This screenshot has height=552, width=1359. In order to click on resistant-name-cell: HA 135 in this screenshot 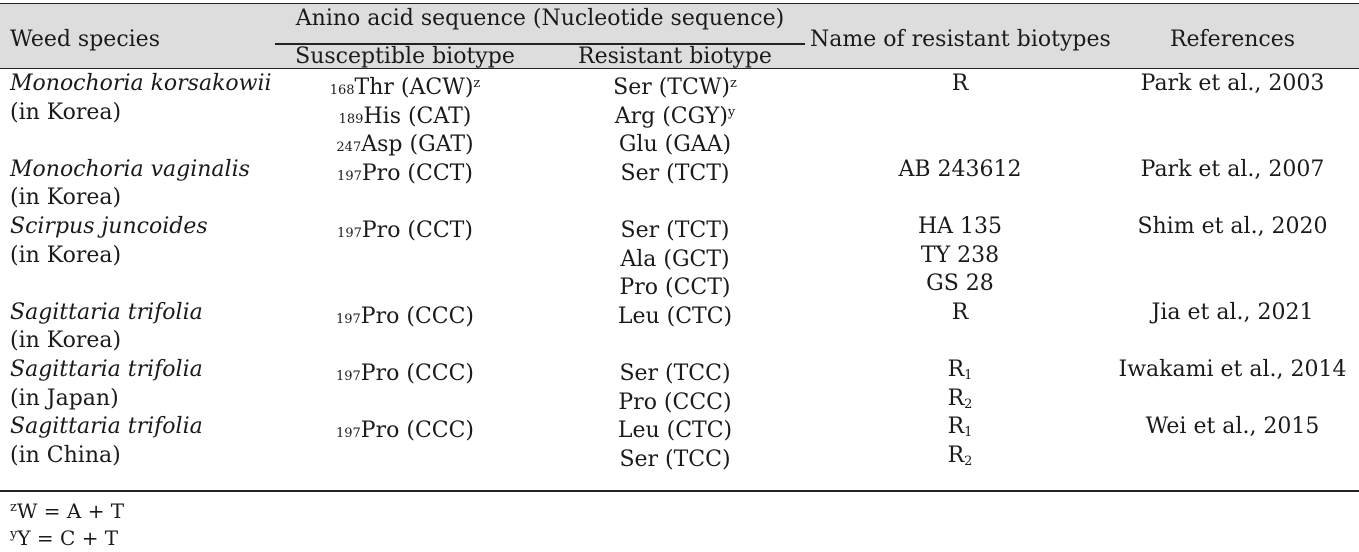, I will do `click(960, 230)`.